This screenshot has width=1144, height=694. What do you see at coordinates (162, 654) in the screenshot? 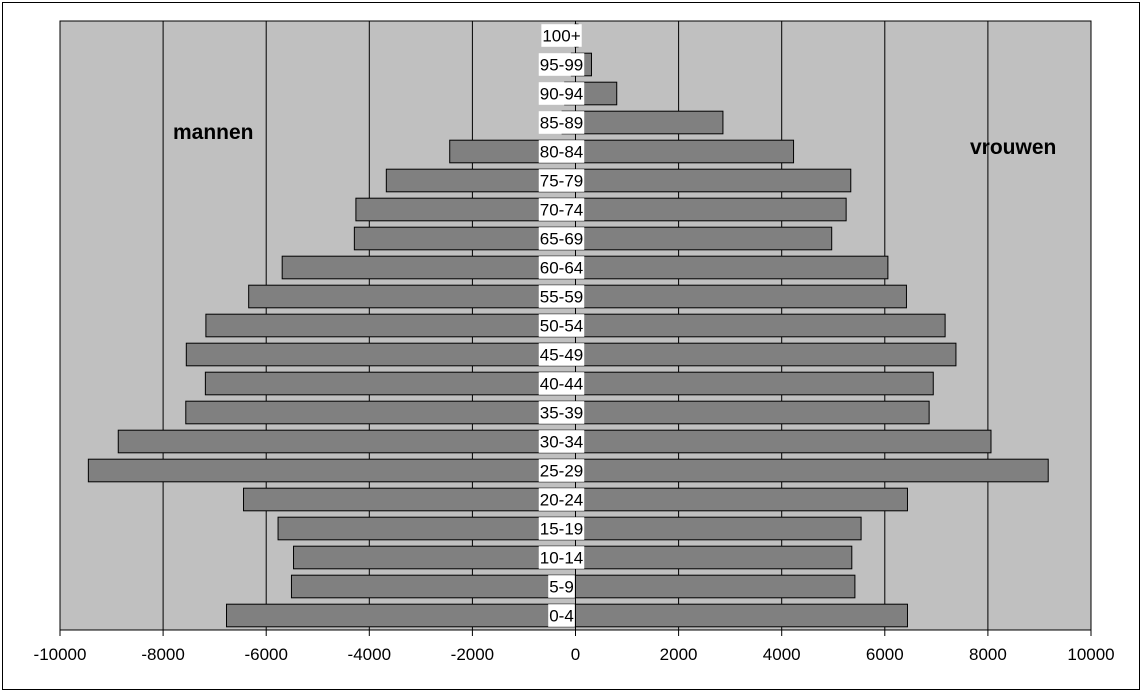
I see `x-tick-label: -8000` at bounding box center [162, 654].